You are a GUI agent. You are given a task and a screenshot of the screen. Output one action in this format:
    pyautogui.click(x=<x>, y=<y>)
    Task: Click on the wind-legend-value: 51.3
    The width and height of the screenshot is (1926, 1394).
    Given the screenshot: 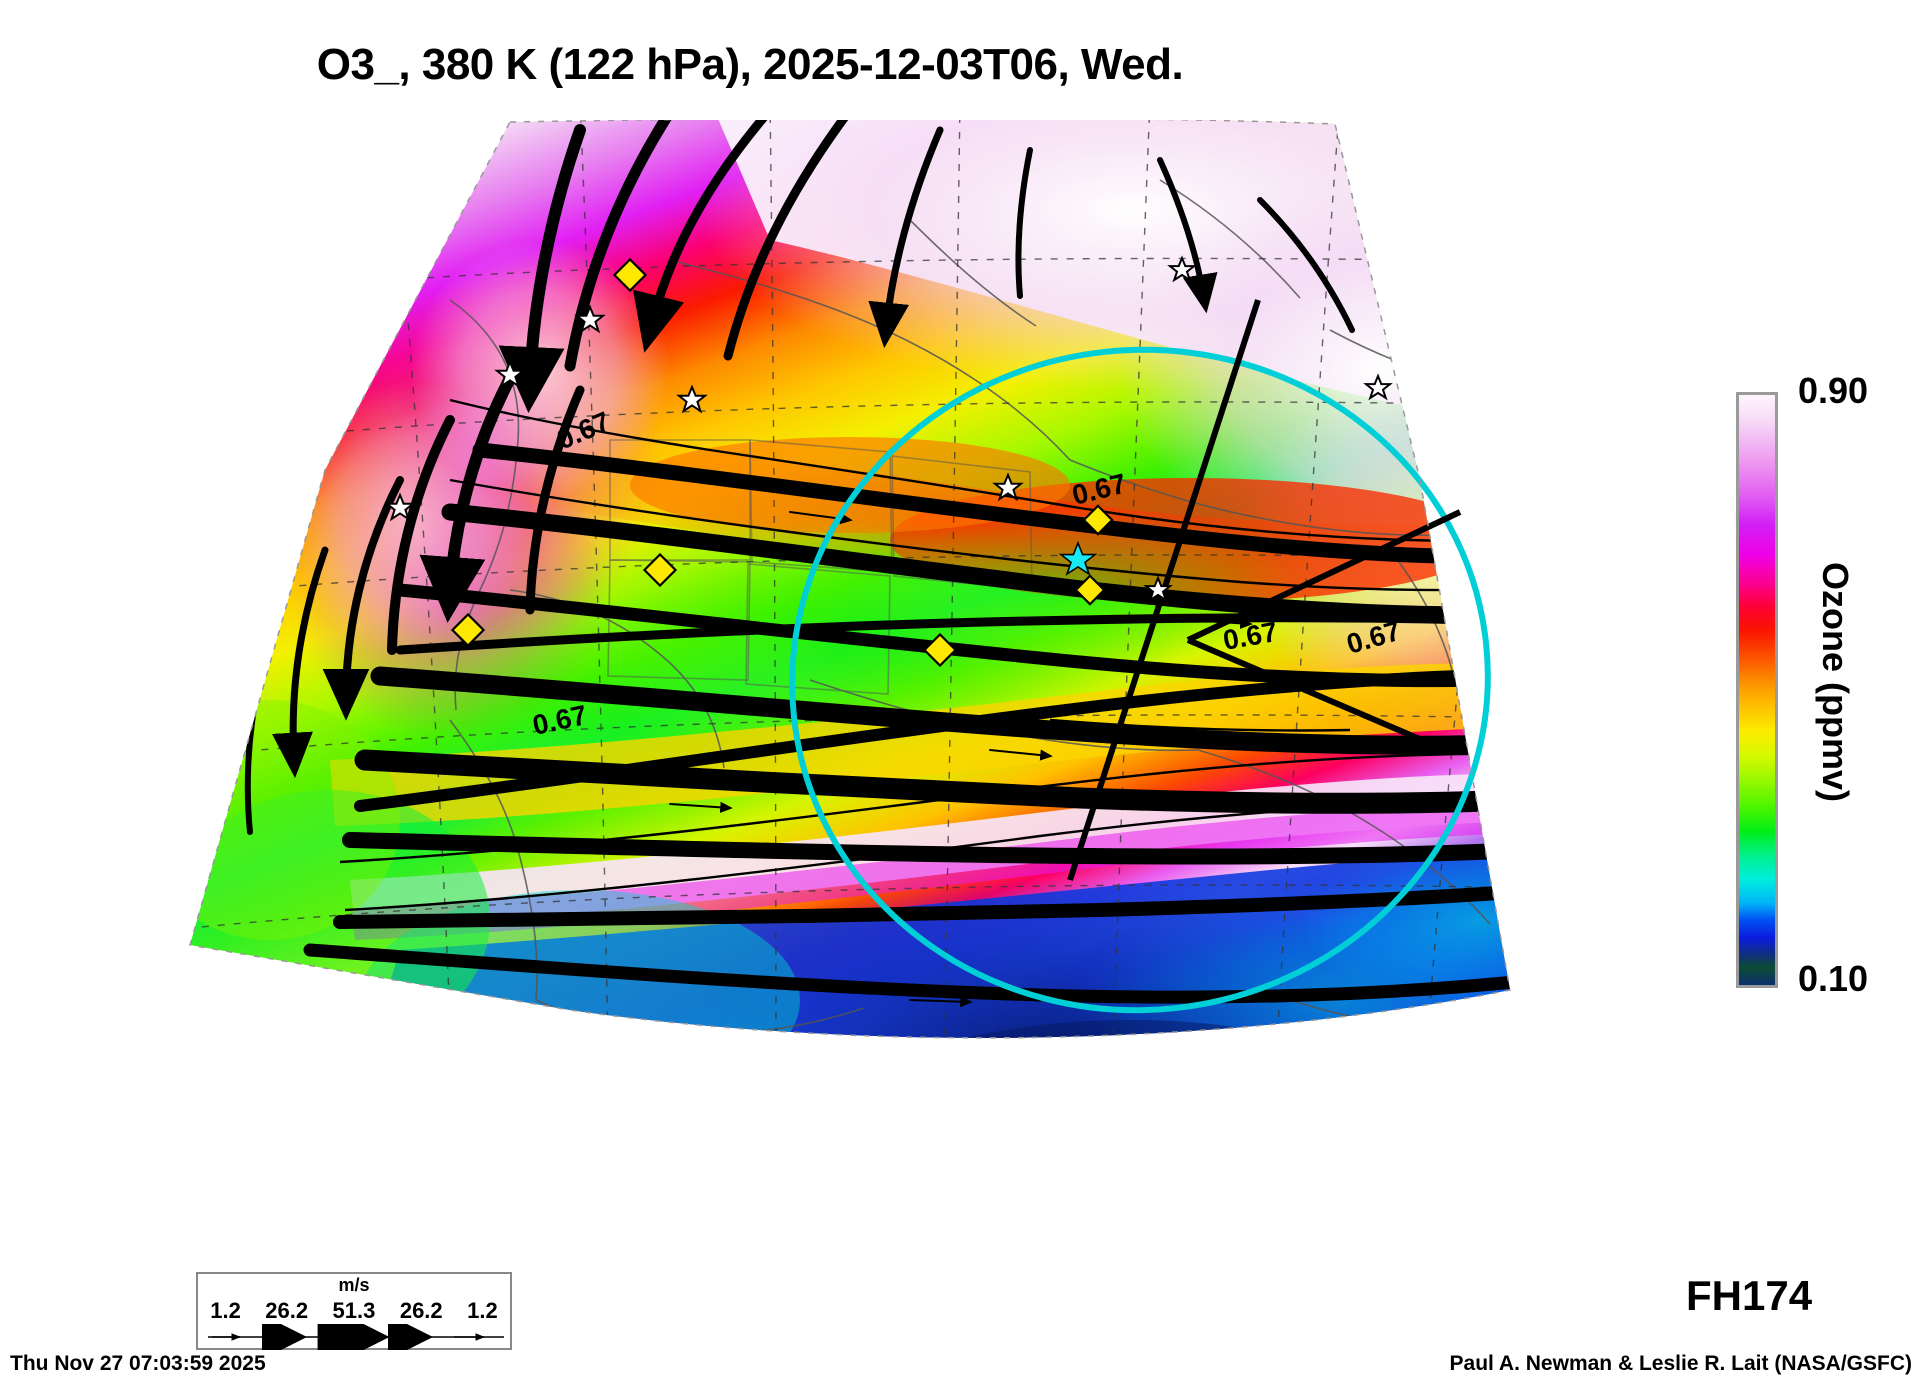 What is the action you would take?
    pyautogui.click(x=354, y=1310)
    